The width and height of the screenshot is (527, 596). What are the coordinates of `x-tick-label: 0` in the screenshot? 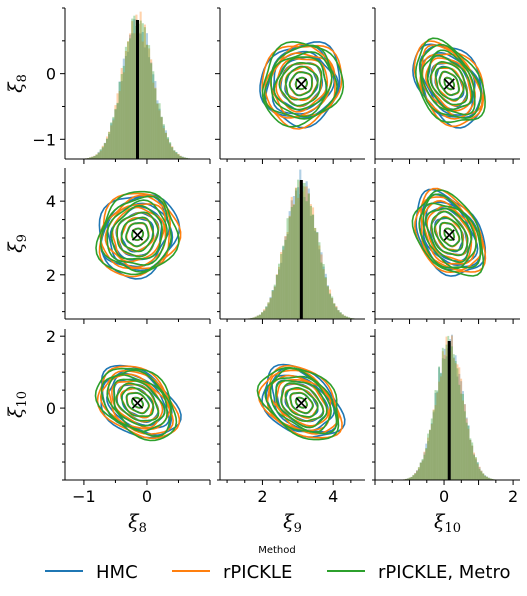 It's located at (147, 496).